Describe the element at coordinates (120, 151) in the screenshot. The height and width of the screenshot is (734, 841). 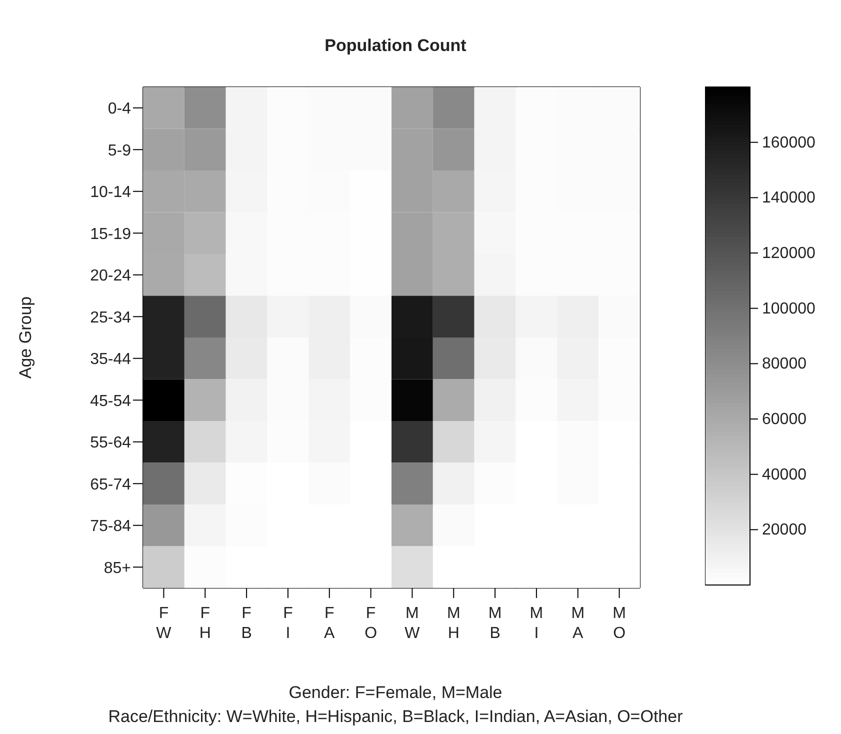
I see `y-tick-label: 5-9` at that location.